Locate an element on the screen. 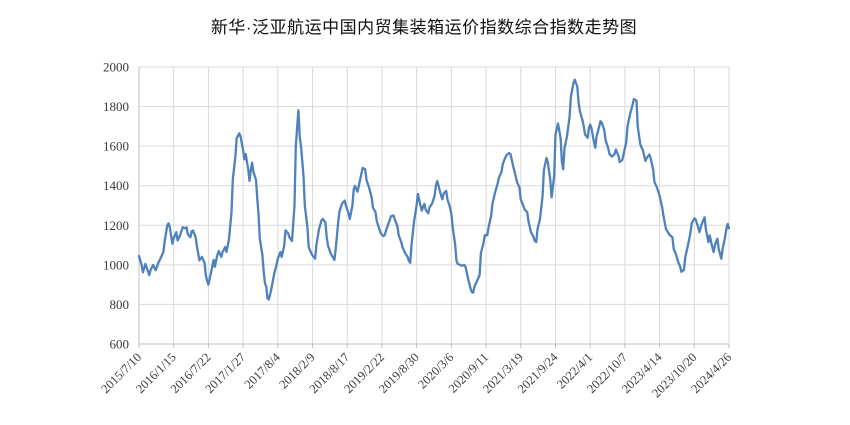 Image resolution: width=850 pixels, height=425 pixels. y-axis-label: 1600 is located at coordinates (116, 146).